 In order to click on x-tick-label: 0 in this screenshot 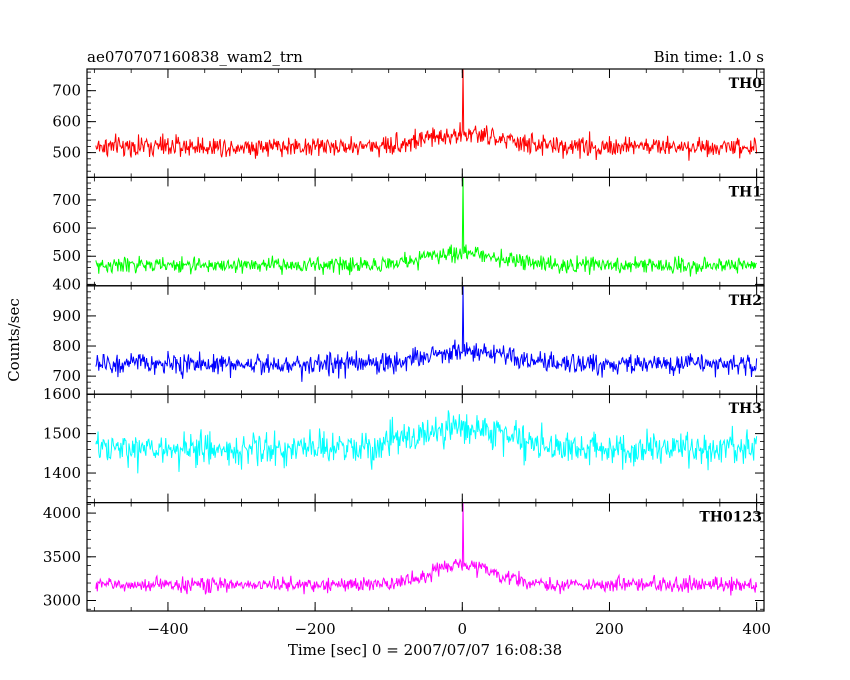, I will do `click(463, 629)`.